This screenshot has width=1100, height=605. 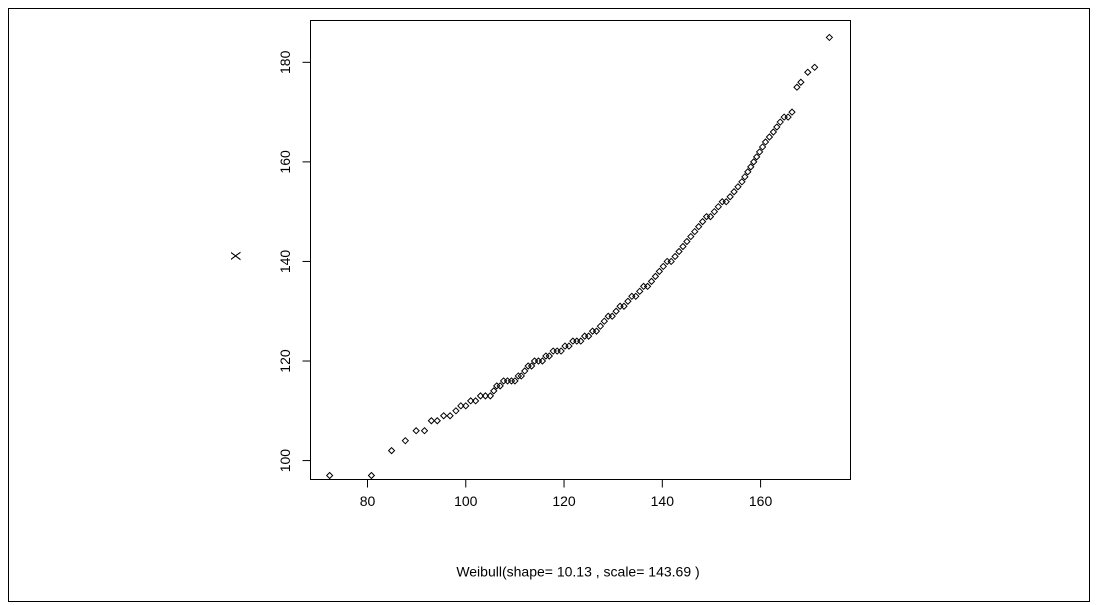 What do you see at coordinates (285, 361) in the screenshot?
I see `y-tick-label: 120` at bounding box center [285, 361].